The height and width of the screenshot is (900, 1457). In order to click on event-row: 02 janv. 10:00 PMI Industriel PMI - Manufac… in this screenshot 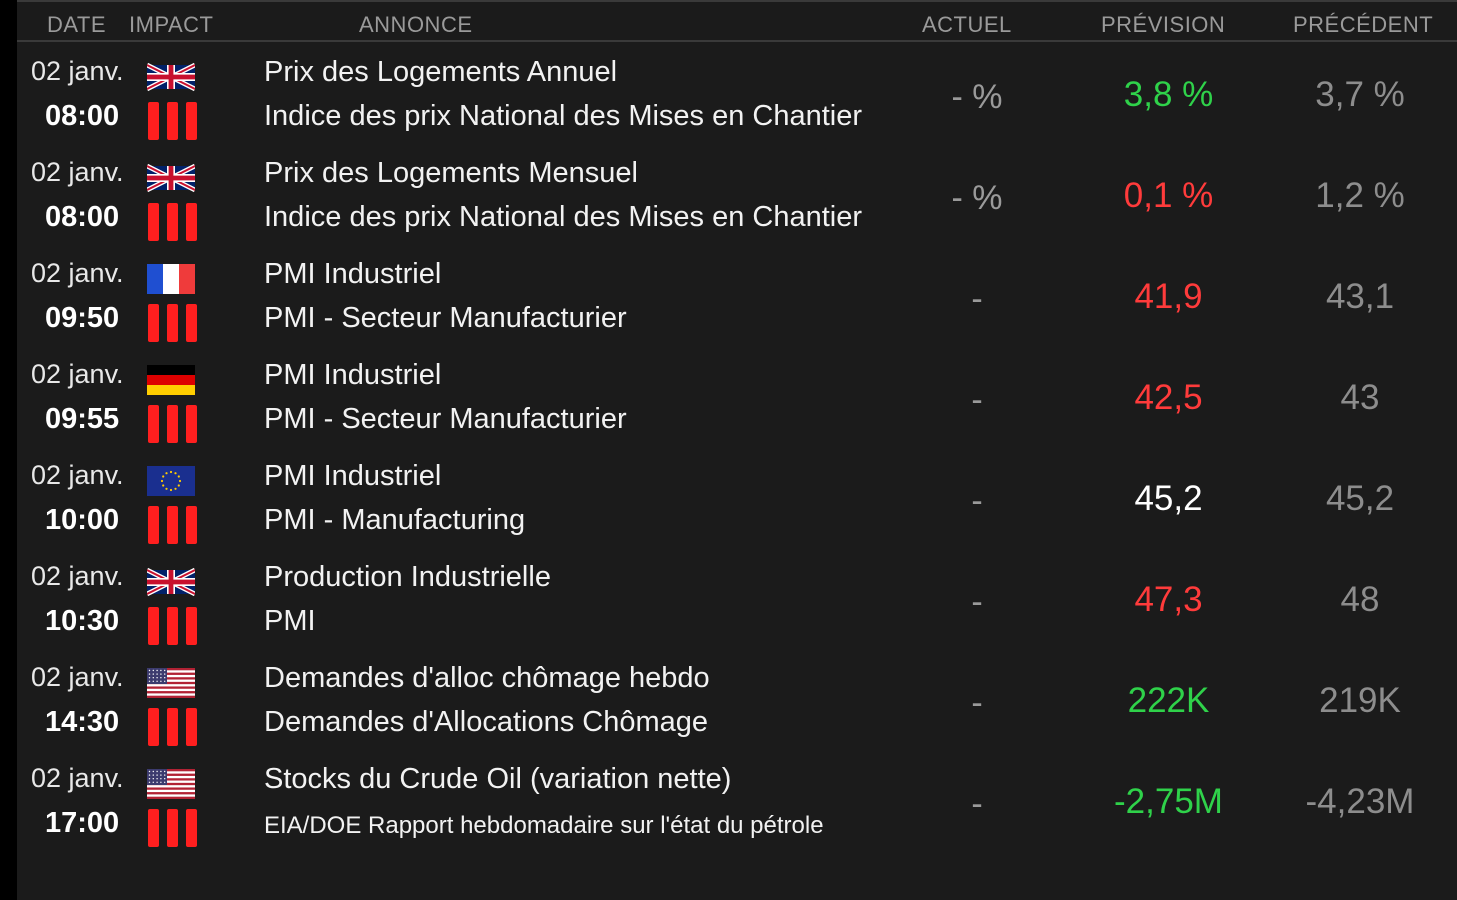, I will do `click(737, 502)`.